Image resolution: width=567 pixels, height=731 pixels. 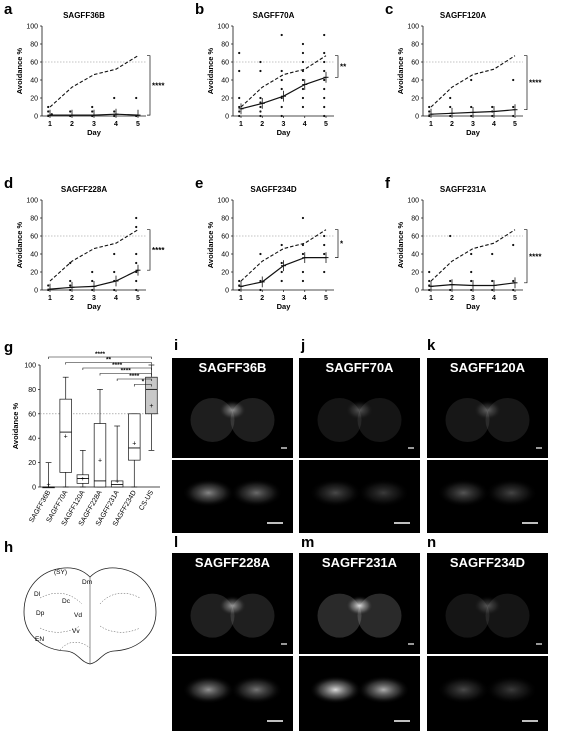 I want to click on brain-outline, so click(x=90, y=616).